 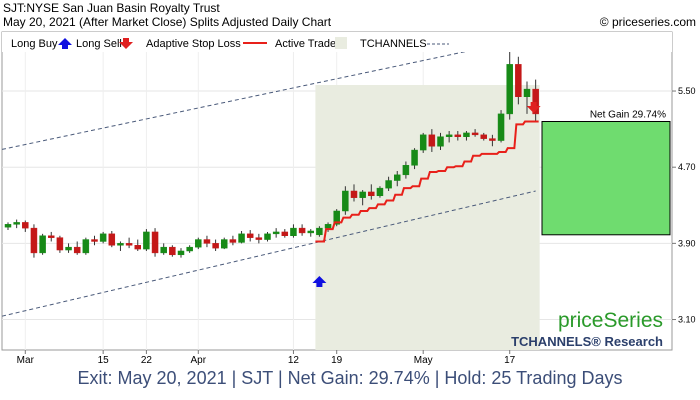 What do you see at coordinates (687, 320) in the screenshot?
I see `y-tick-label: 3.10` at bounding box center [687, 320].